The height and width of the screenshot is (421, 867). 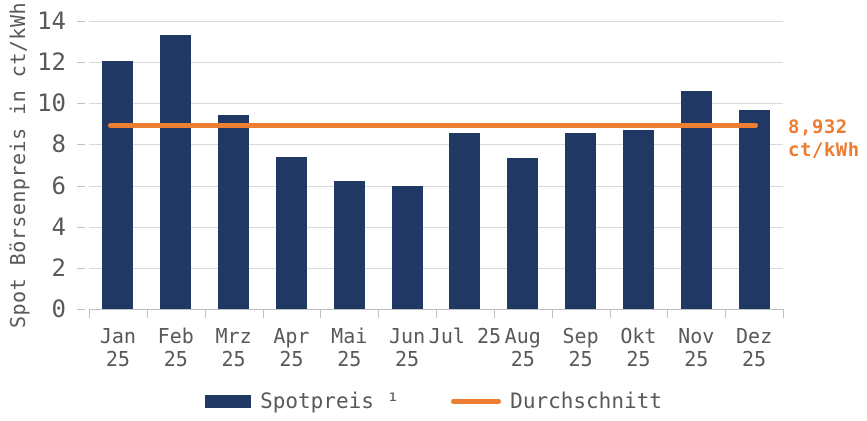 What do you see at coordinates (175, 347) in the screenshot?
I see `x-axis-label-feb-25: Feb 25` at bounding box center [175, 347].